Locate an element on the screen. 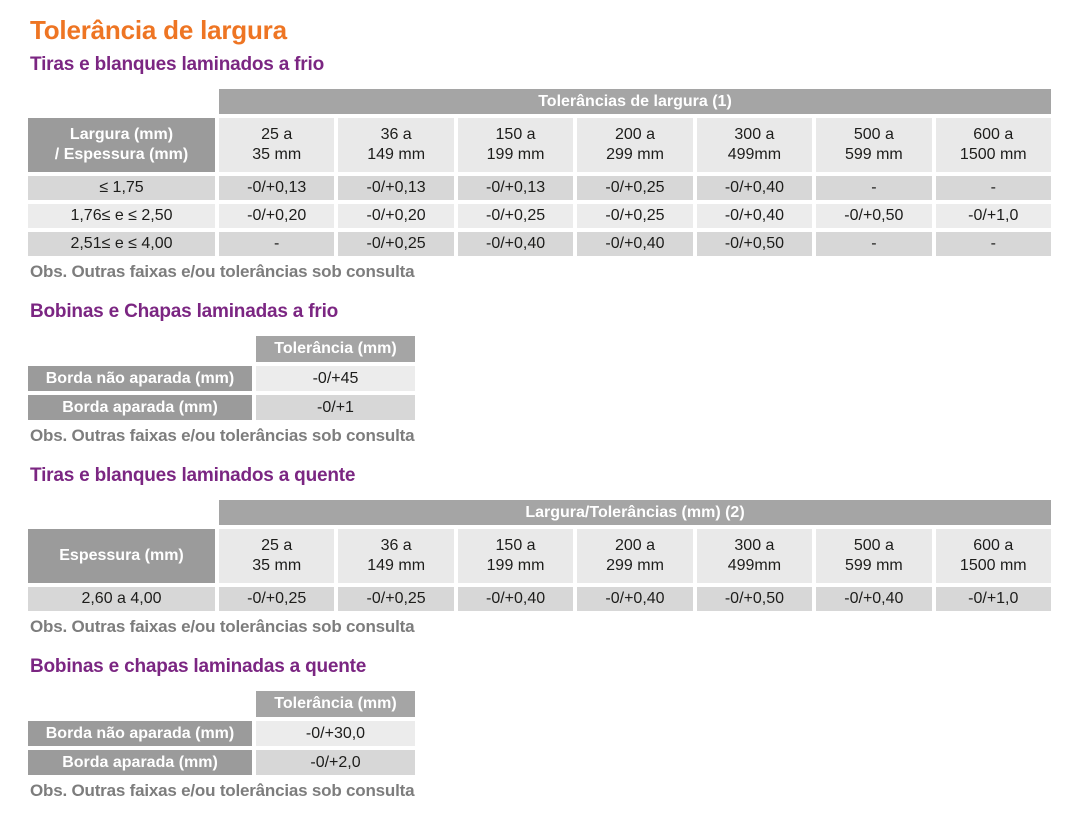  corner-header: Espessura (mm) is located at coordinates (121, 556).